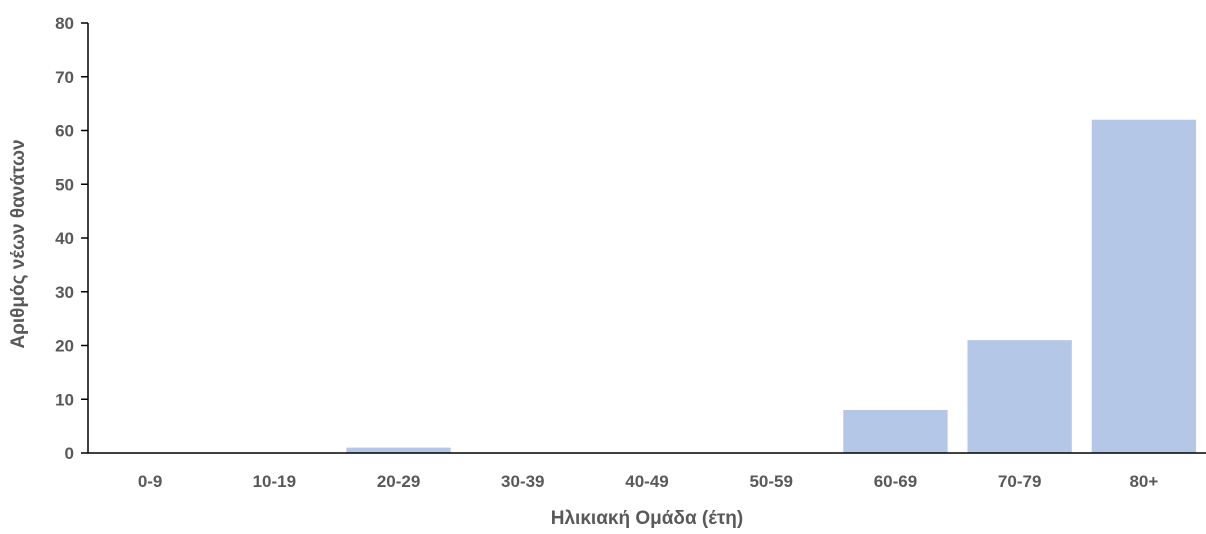 The image size is (1206, 534). I want to click on y-axis-title: Αριθμός νέων θανάτων, so click(18, 243).